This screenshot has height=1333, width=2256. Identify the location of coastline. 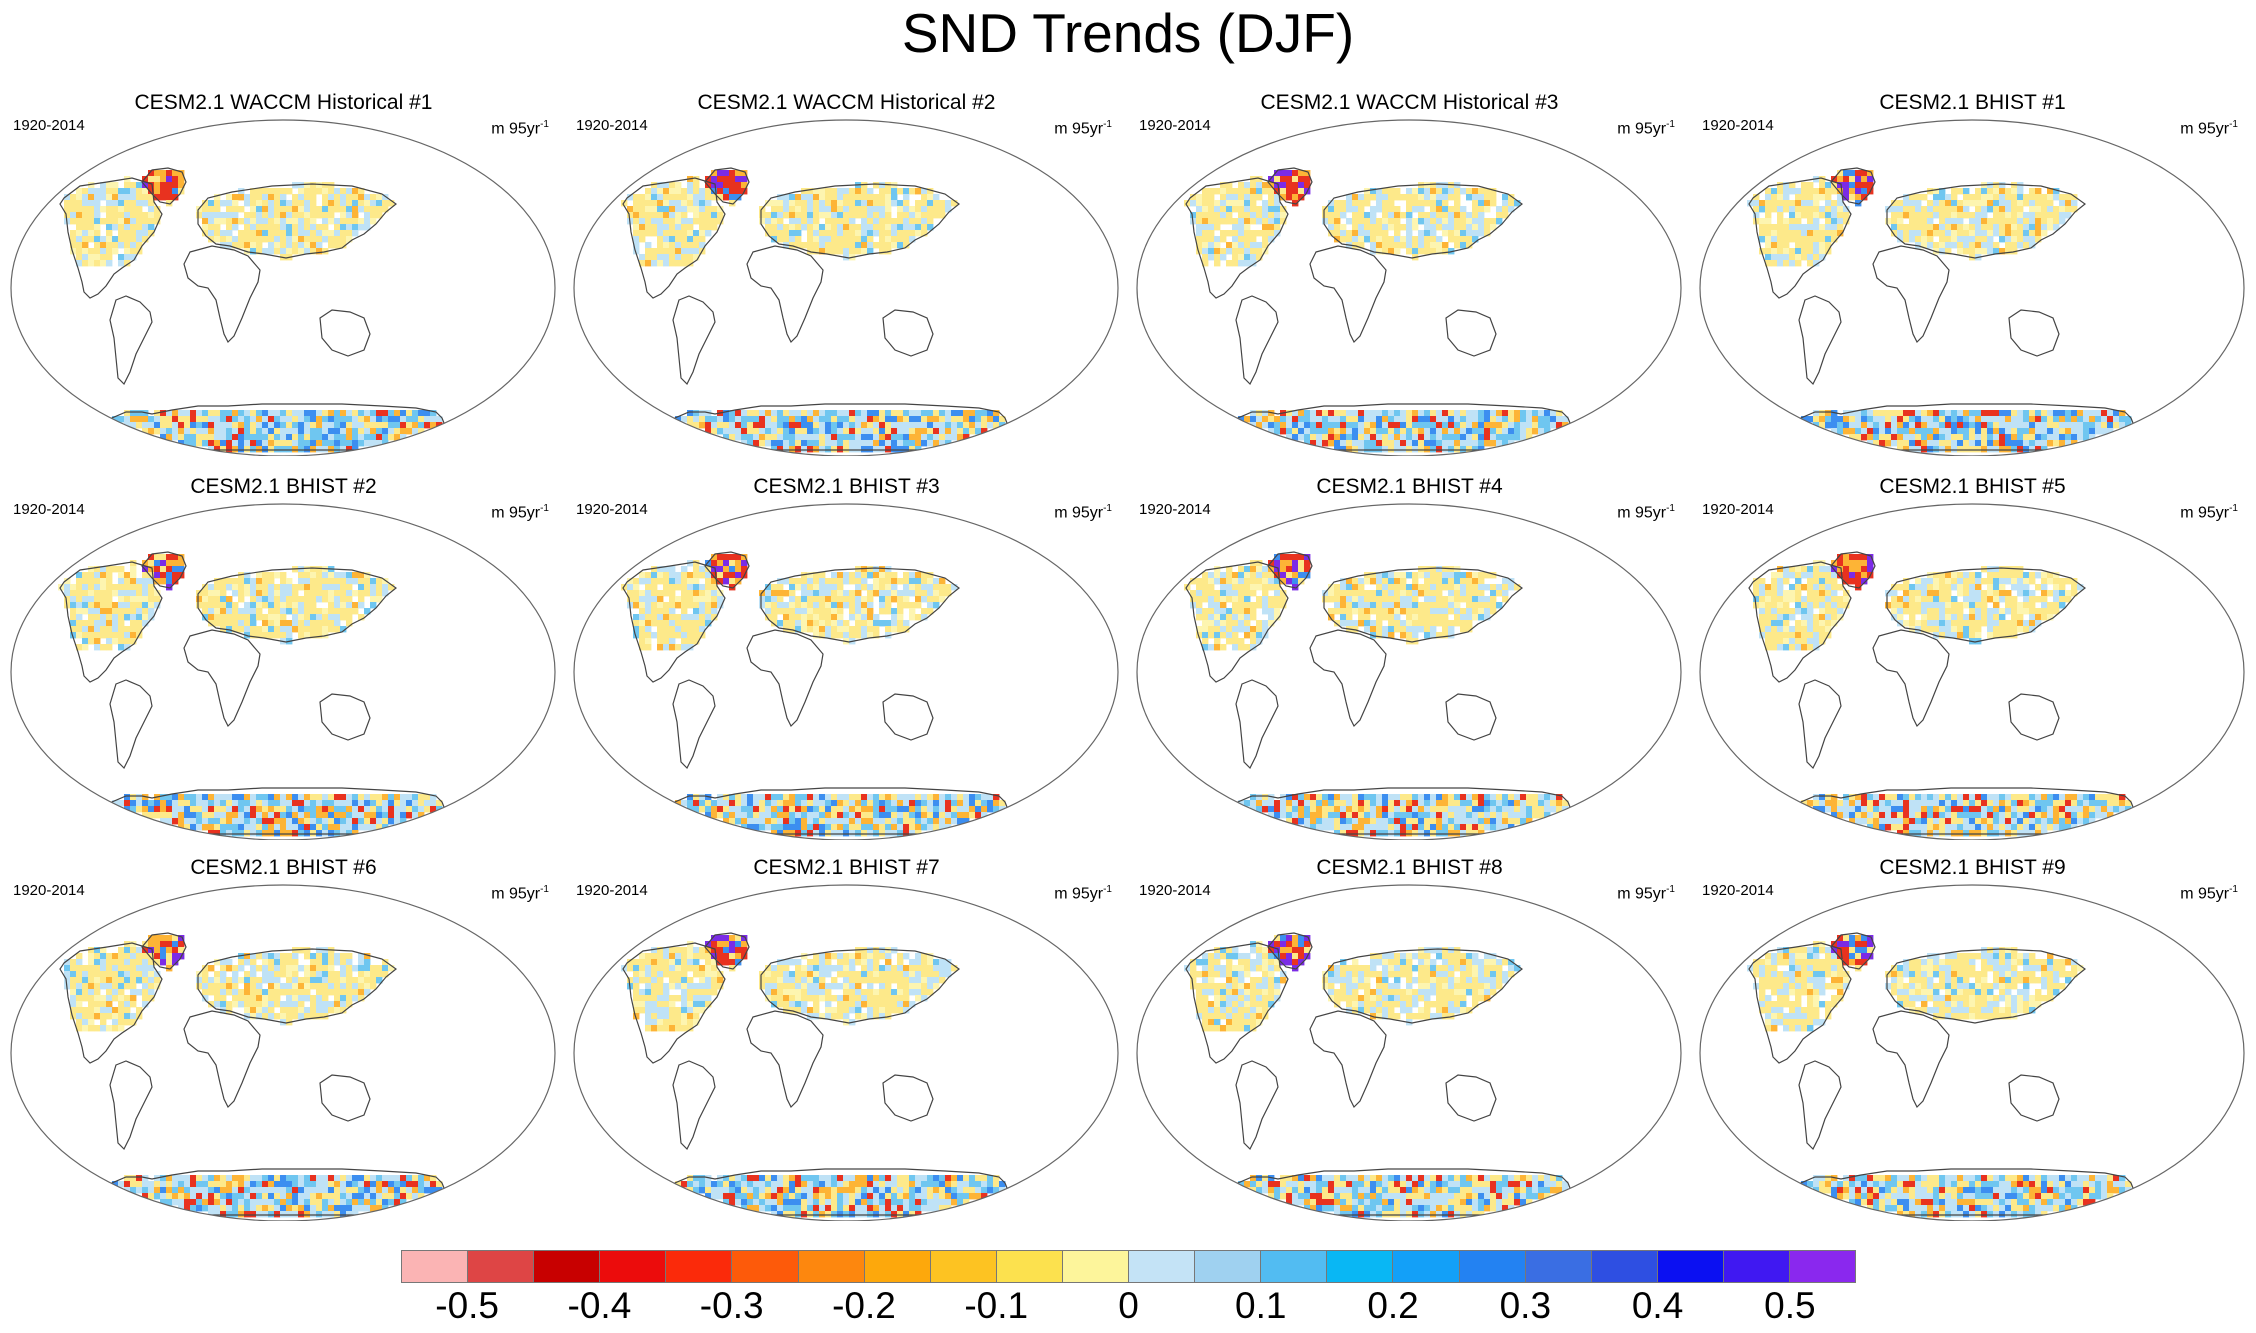
(727, 186).